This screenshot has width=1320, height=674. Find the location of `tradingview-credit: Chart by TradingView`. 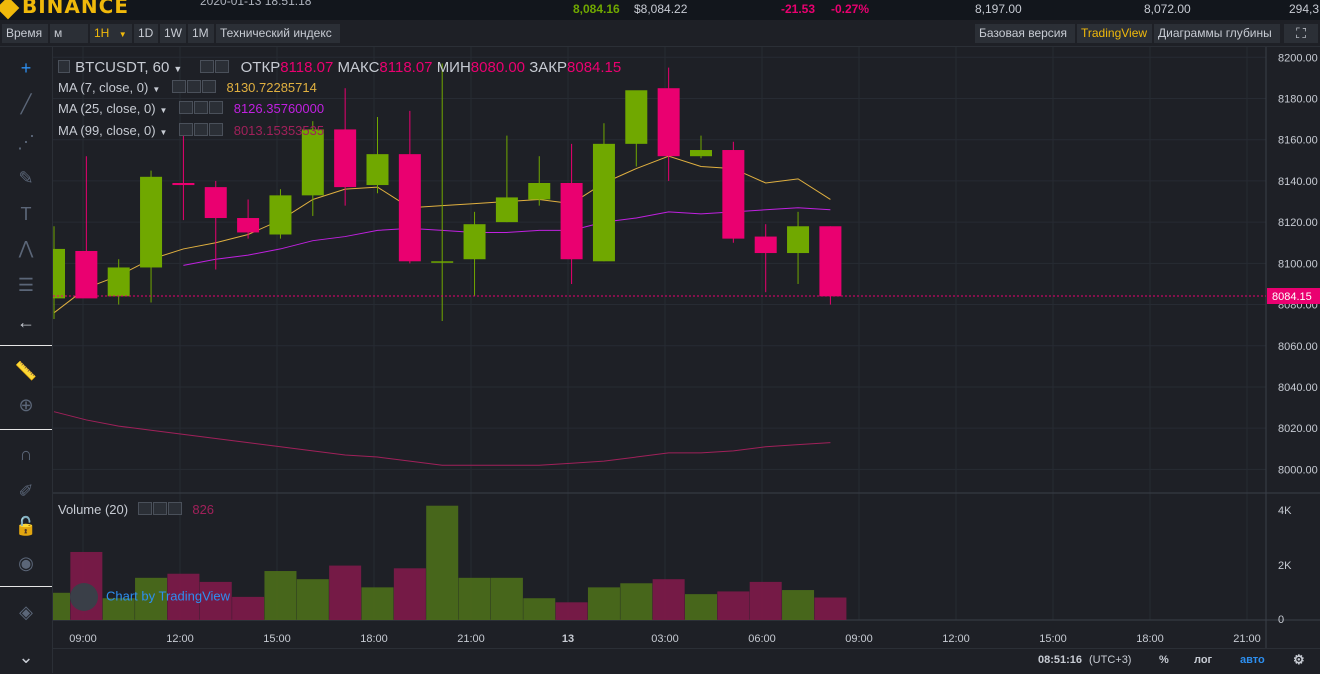

tradingview-credit: Chart by TradingView is located at coordinates (150, 597).